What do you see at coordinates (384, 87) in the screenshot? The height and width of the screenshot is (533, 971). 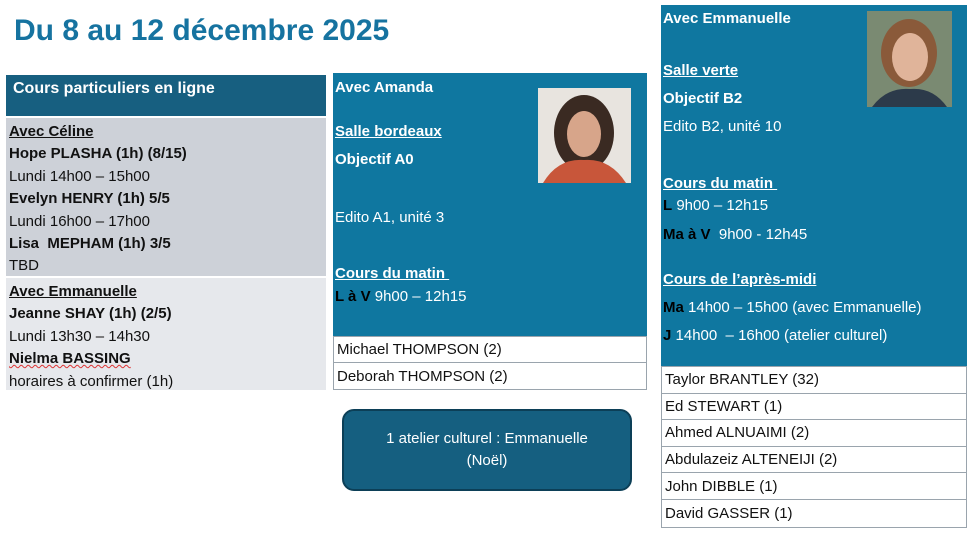 I see `teacher-label: Avec Amanda` at bounding box center [384, 87].